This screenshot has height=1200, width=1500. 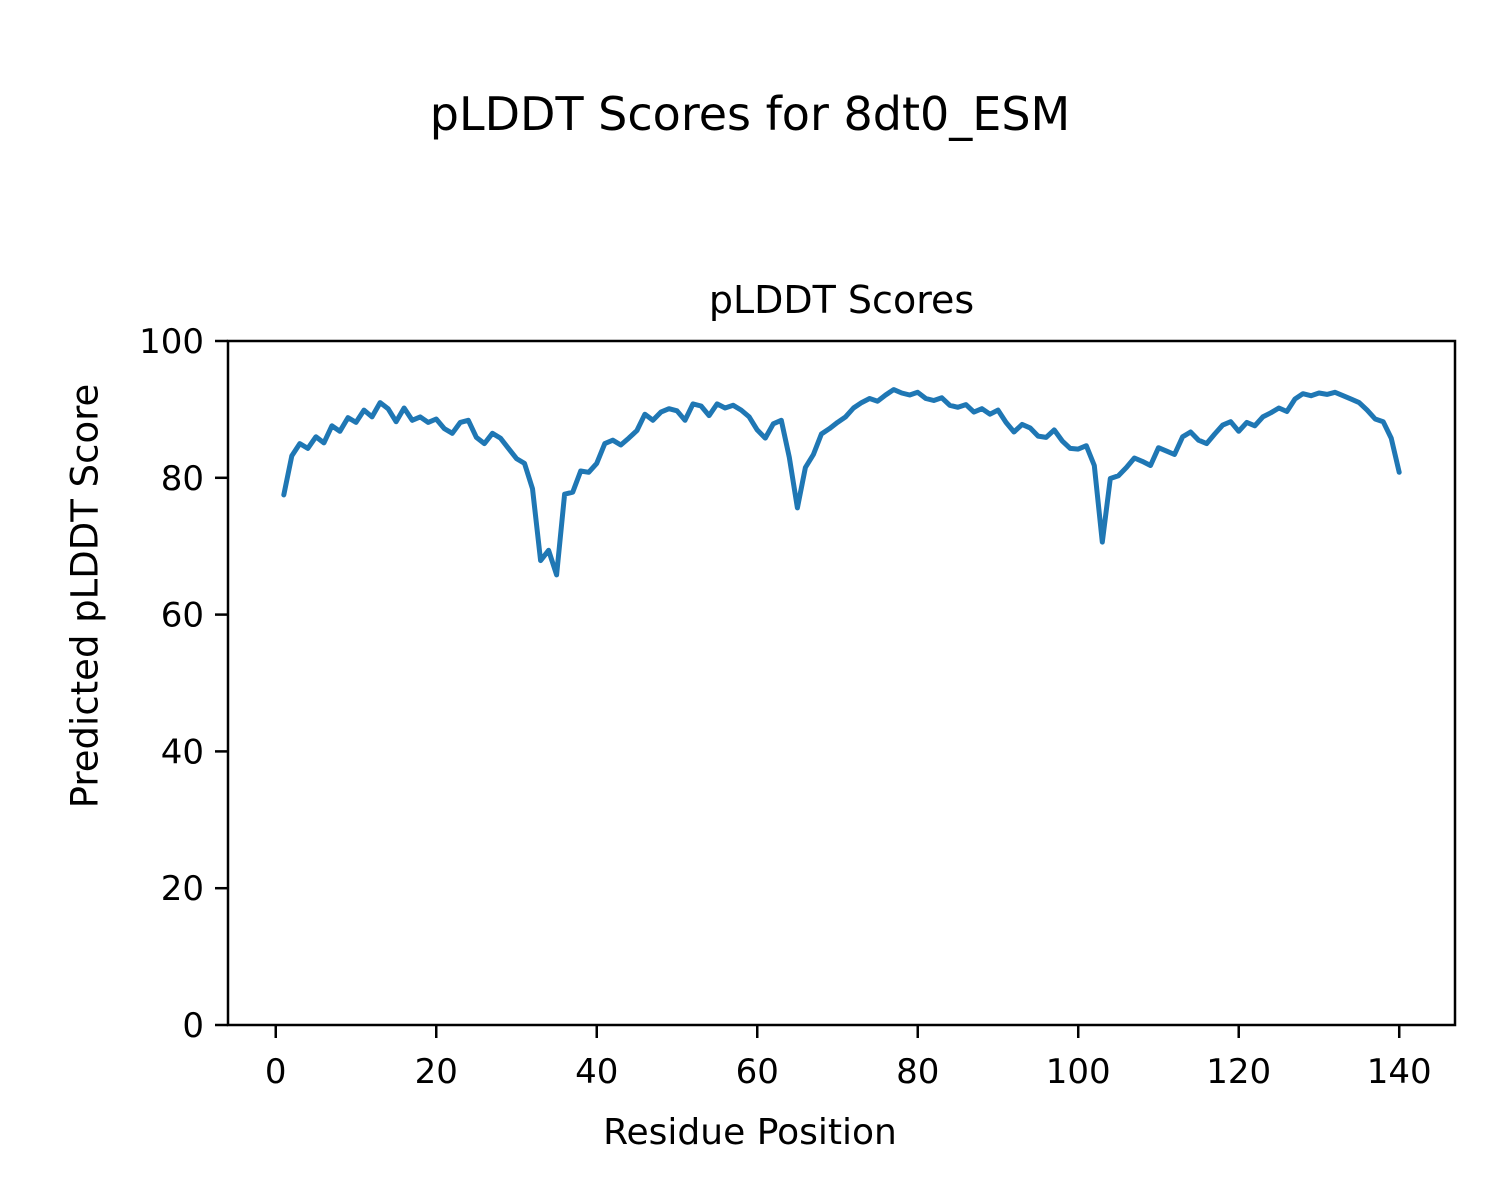 I want to click on axes-title: pLDDT Scores, so click(x=841, y=300).